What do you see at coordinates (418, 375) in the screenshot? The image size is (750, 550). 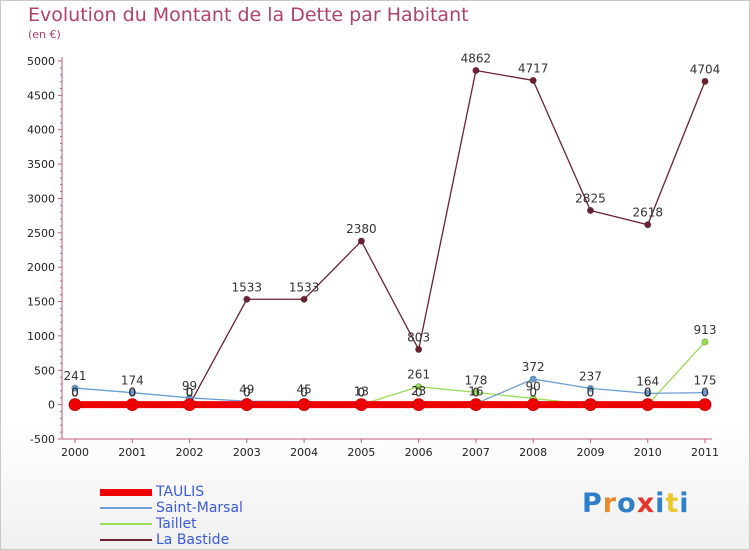 I see `data-label: 261` at bounding box center [418, 375].